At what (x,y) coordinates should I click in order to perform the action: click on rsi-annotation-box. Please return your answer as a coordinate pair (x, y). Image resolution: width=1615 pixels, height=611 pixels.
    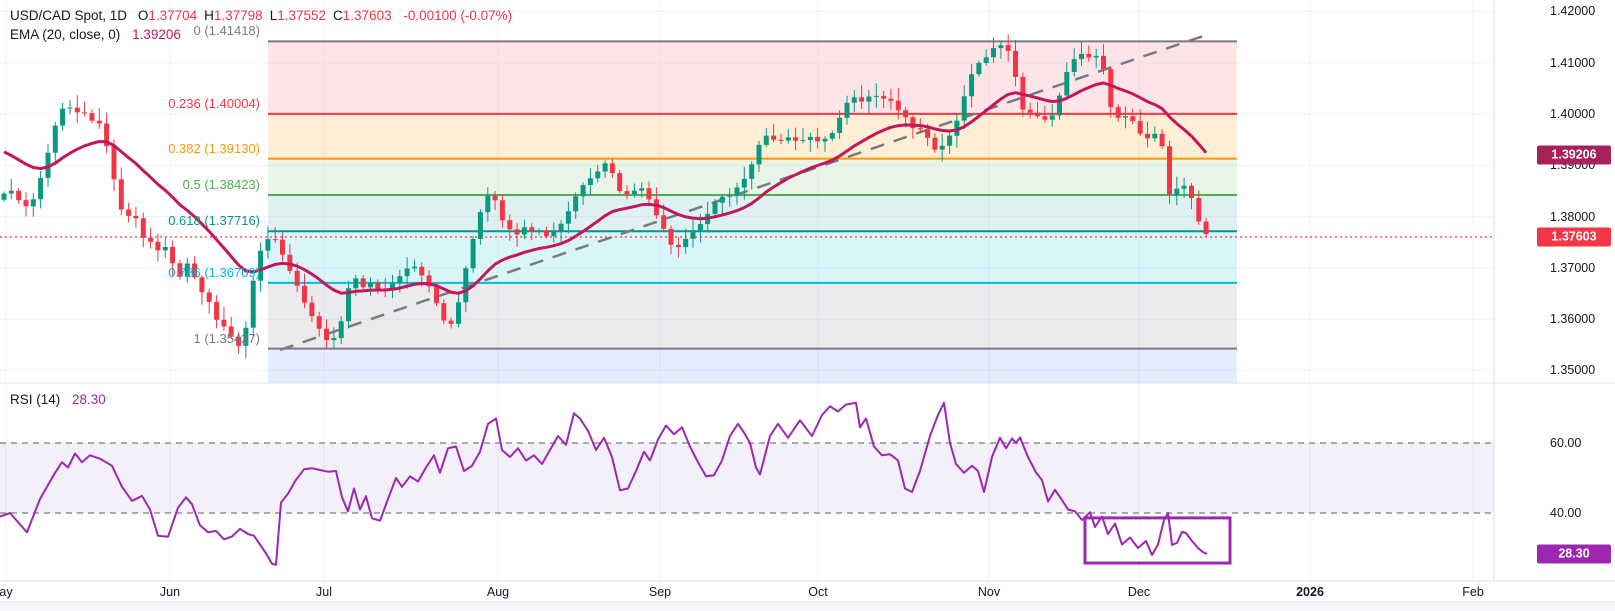
    Looking at the image, I should click on (1157, 540).